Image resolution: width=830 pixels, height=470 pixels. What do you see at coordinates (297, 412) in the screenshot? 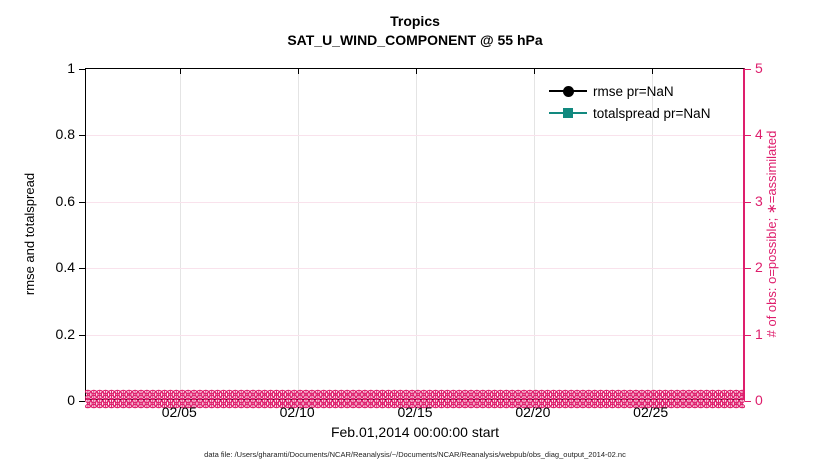
I see `x-tick-label: 02/10` at bounding box center [297, 412].